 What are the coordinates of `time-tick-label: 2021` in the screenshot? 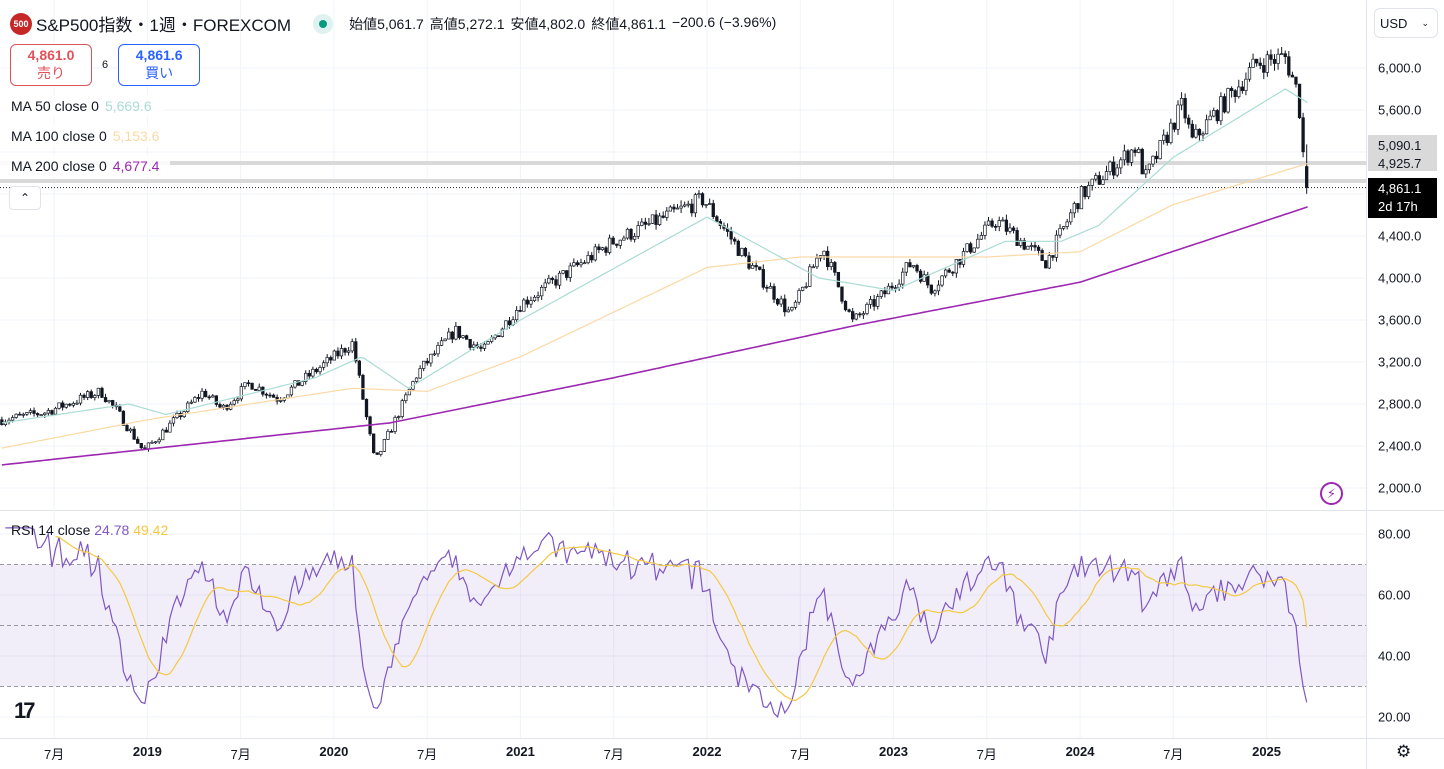 It's located at (520, 751).